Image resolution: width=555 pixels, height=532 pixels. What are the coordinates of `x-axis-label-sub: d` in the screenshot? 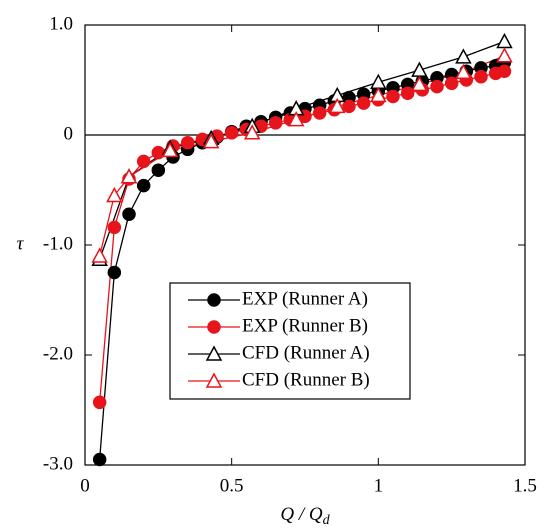 It's located at (327, 520).